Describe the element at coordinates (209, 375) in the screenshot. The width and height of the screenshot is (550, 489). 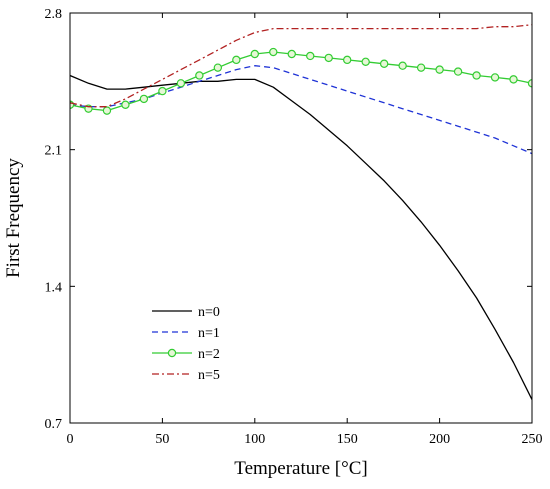
I see `legend-label: n=5` at that location.